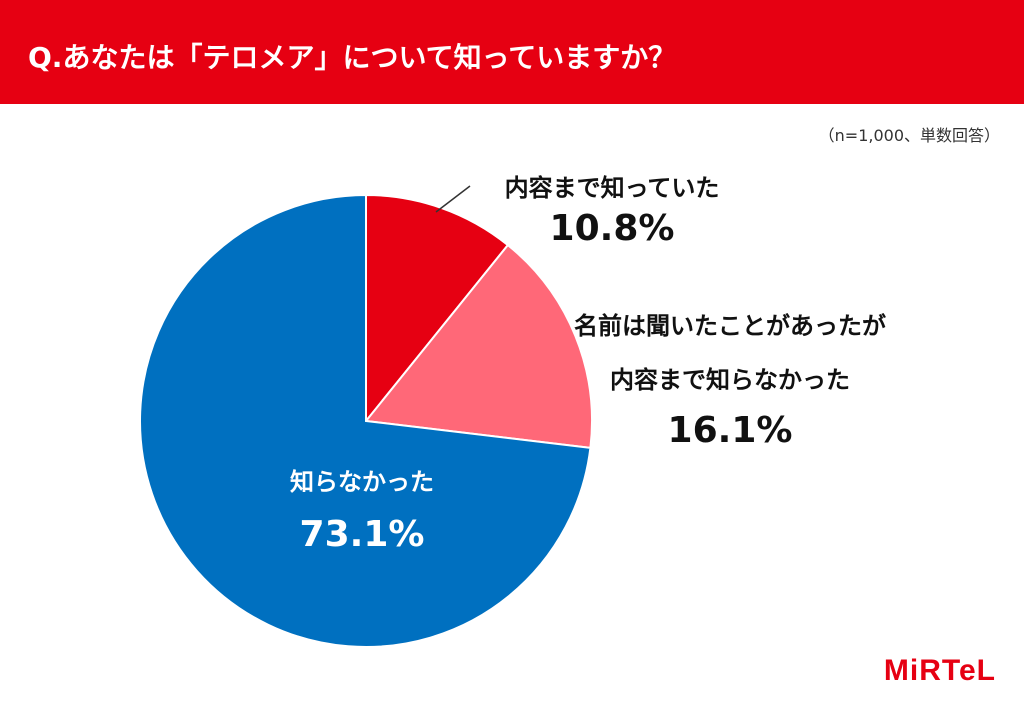 The image size is (1024, 708). What do you see at coordinates (352, 57) in the screenshot?
I see `page-title: Q.あなたは「テロメア」について知っていますか？` at bounding box center [352, 57].